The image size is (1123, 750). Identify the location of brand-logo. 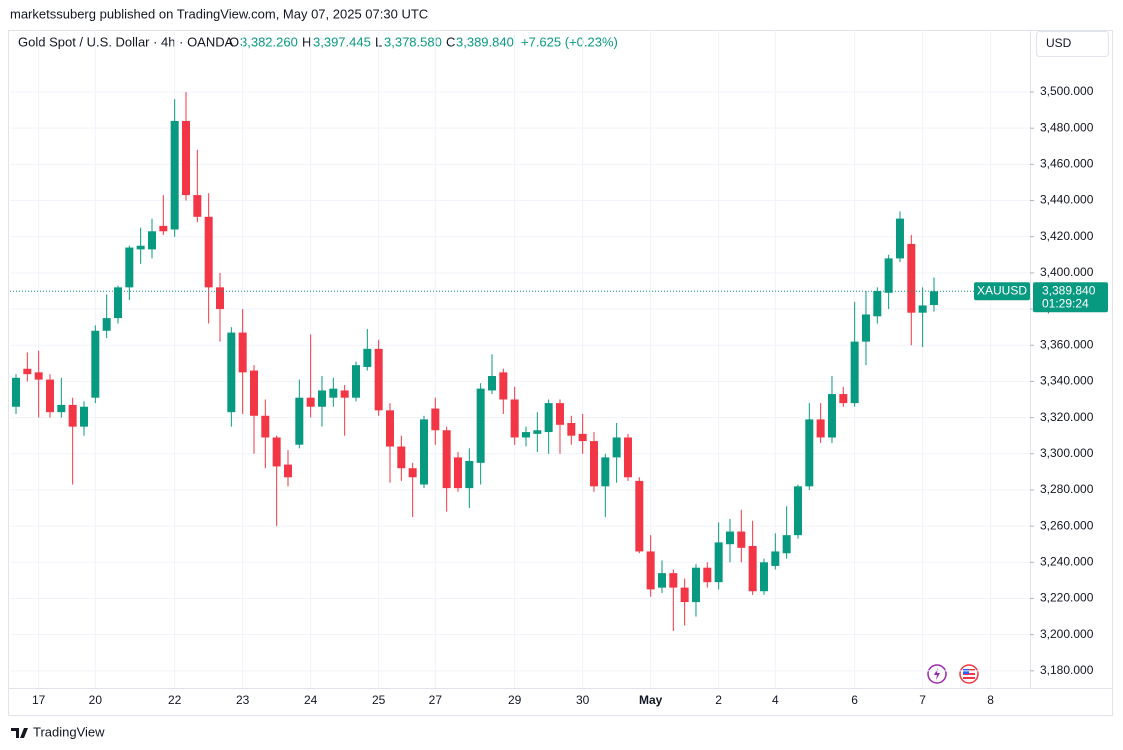
(19, 733).